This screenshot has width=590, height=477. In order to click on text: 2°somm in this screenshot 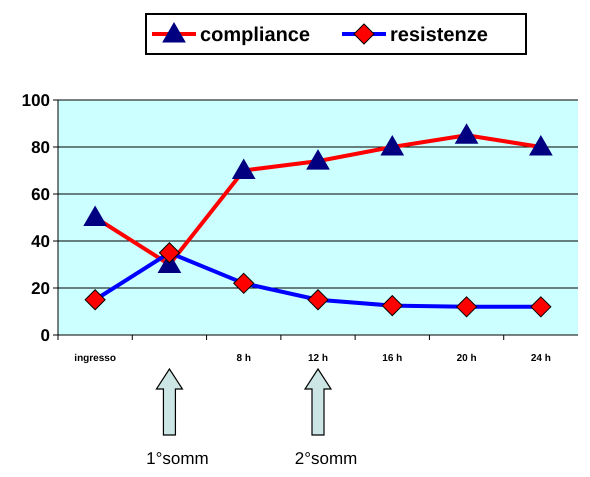, I will do `click(326, 458)`.